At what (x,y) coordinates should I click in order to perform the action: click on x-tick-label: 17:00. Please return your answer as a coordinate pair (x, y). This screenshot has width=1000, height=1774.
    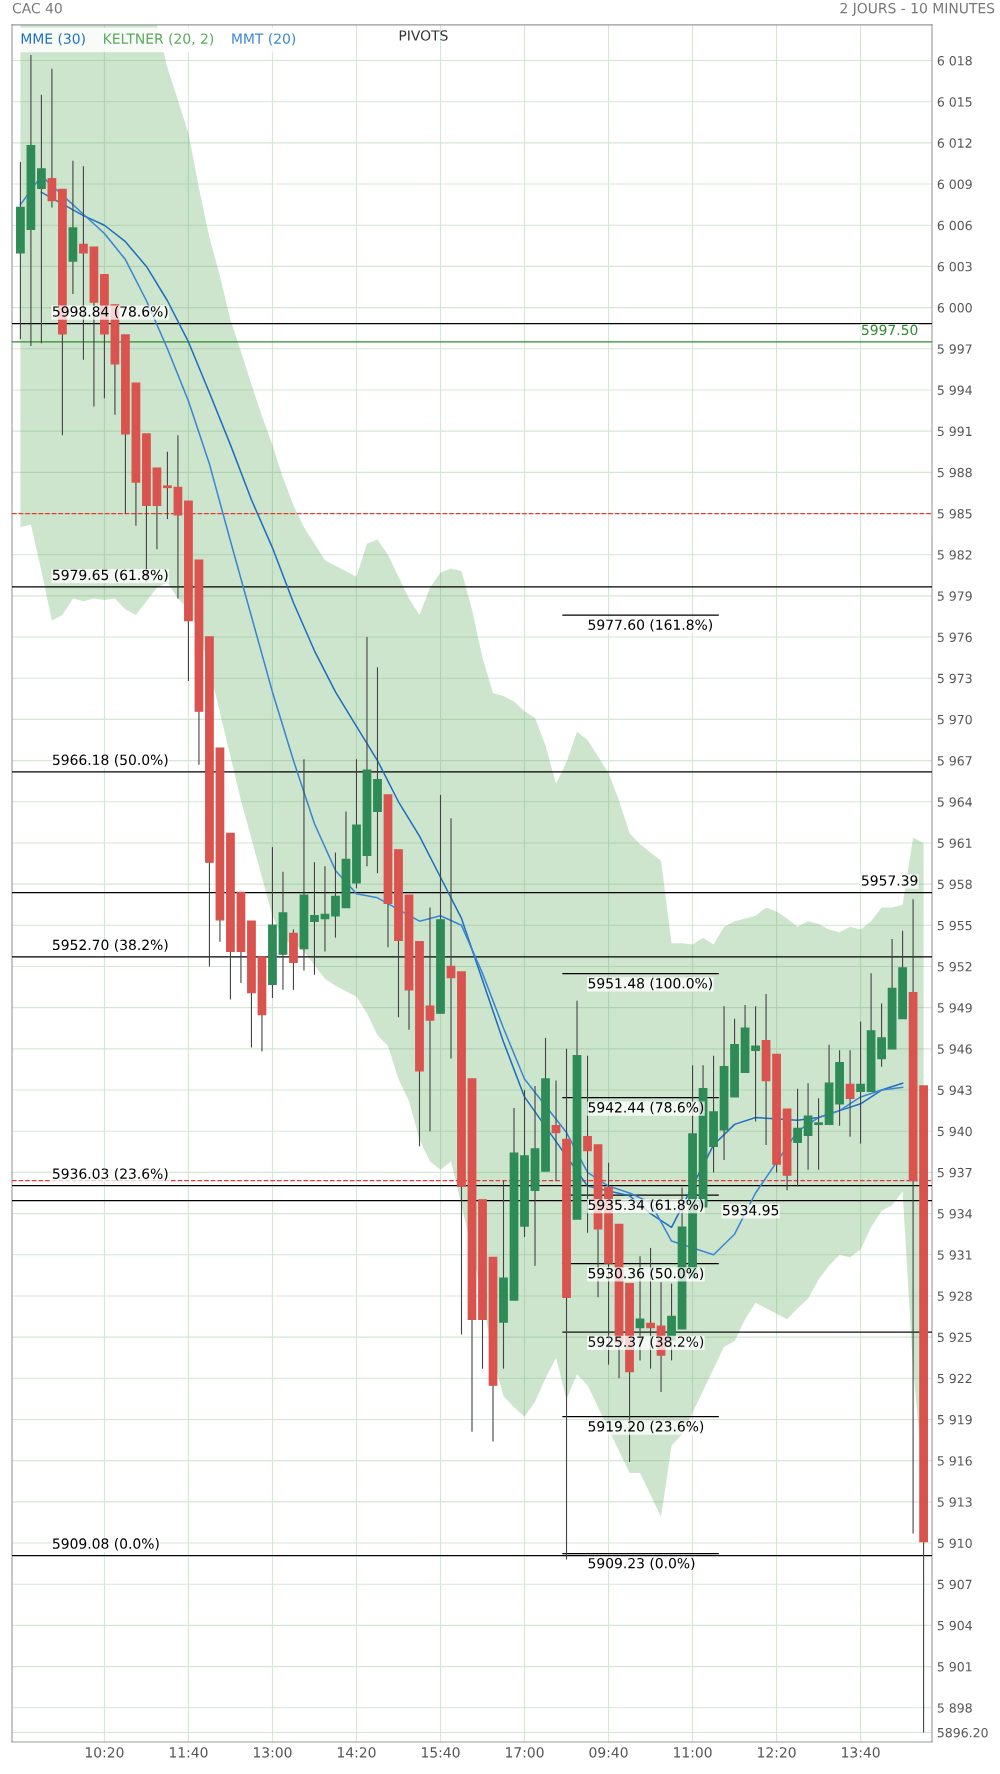
    Looking at the image, I should click on (525, 1752).